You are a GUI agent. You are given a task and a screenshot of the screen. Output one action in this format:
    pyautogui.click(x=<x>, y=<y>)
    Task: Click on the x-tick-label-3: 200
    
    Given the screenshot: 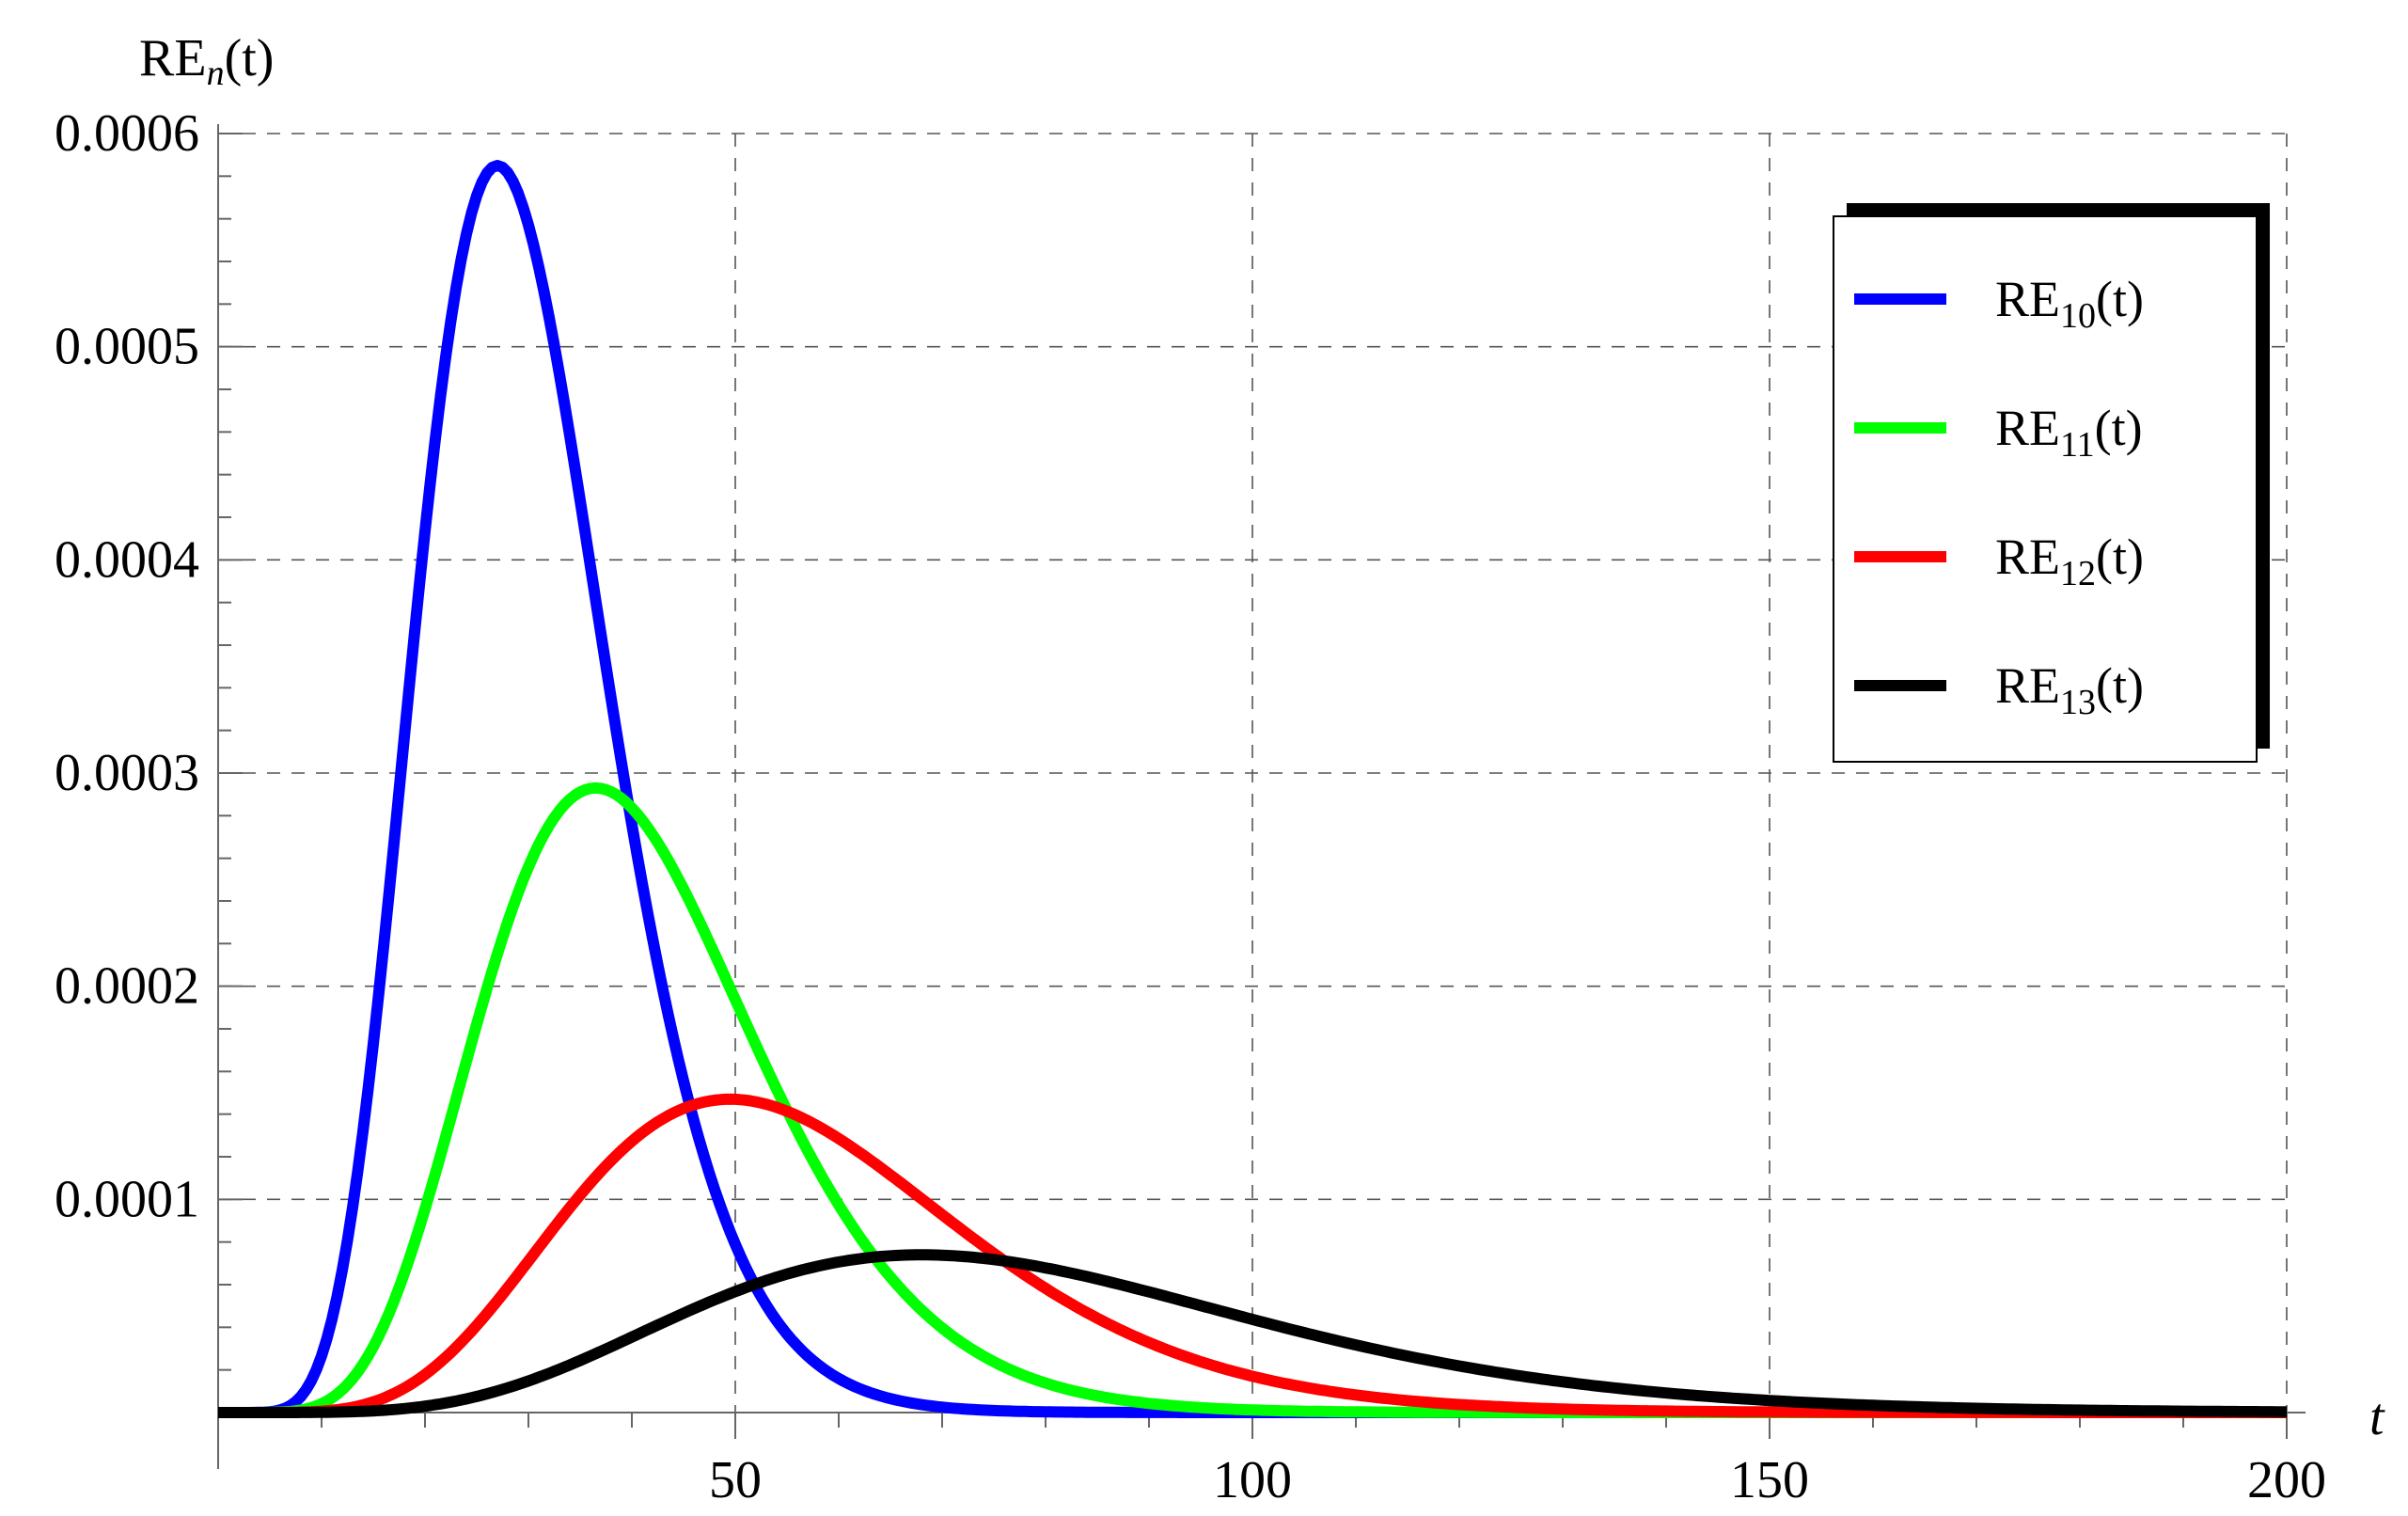 What is the action you would take?
    pyautogui.click(x=2286, y=1480)
    